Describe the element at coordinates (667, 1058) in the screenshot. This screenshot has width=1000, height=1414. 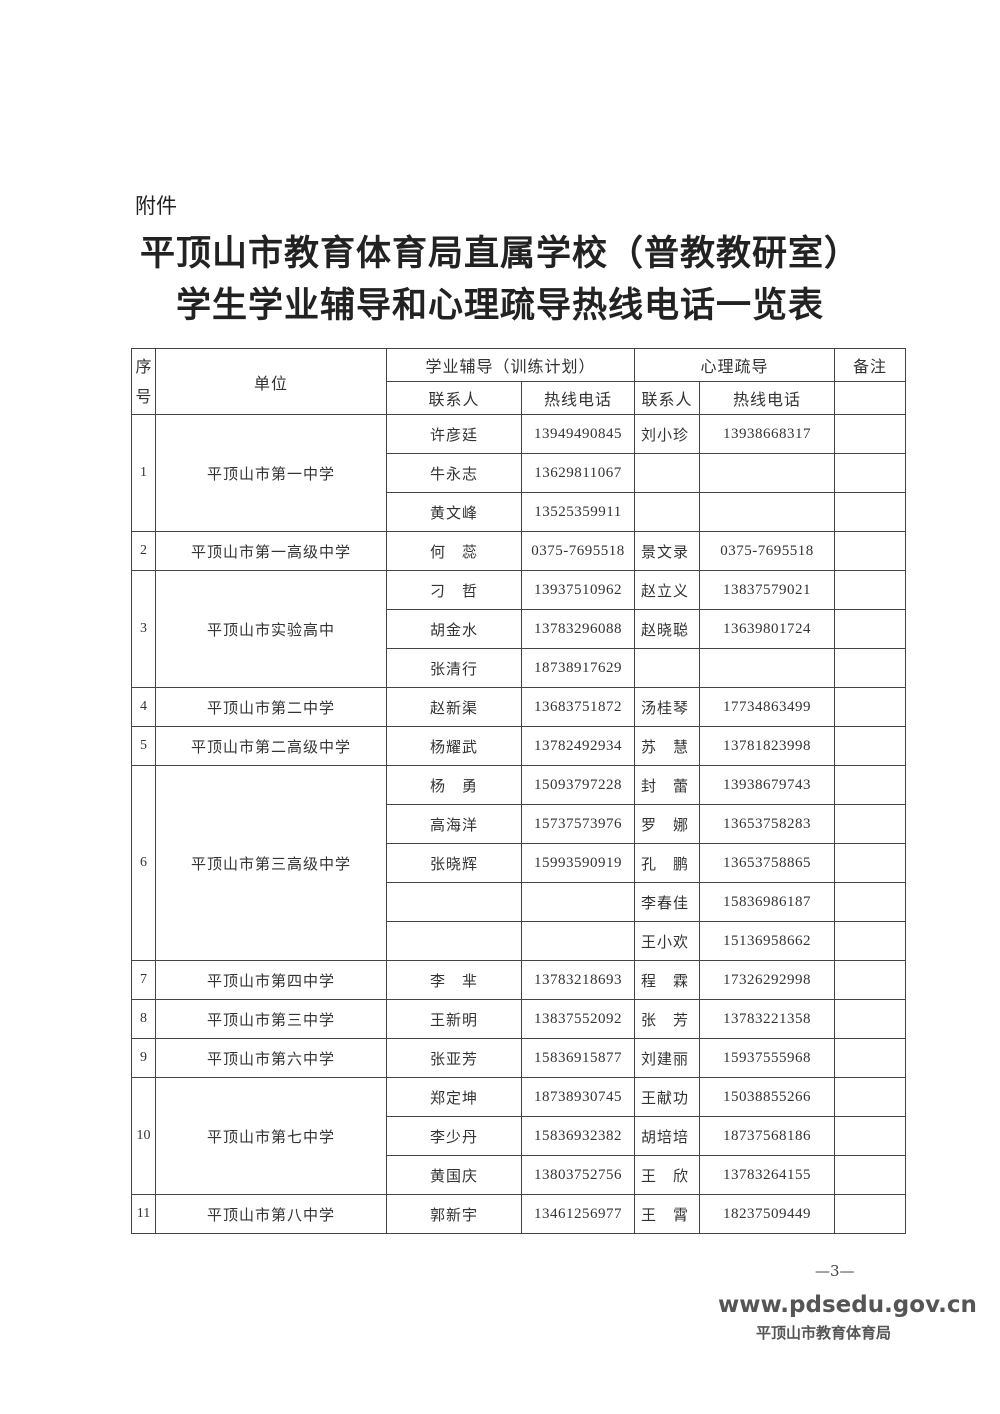
I see `cell-psych-contact: 刘建丽` at that location.